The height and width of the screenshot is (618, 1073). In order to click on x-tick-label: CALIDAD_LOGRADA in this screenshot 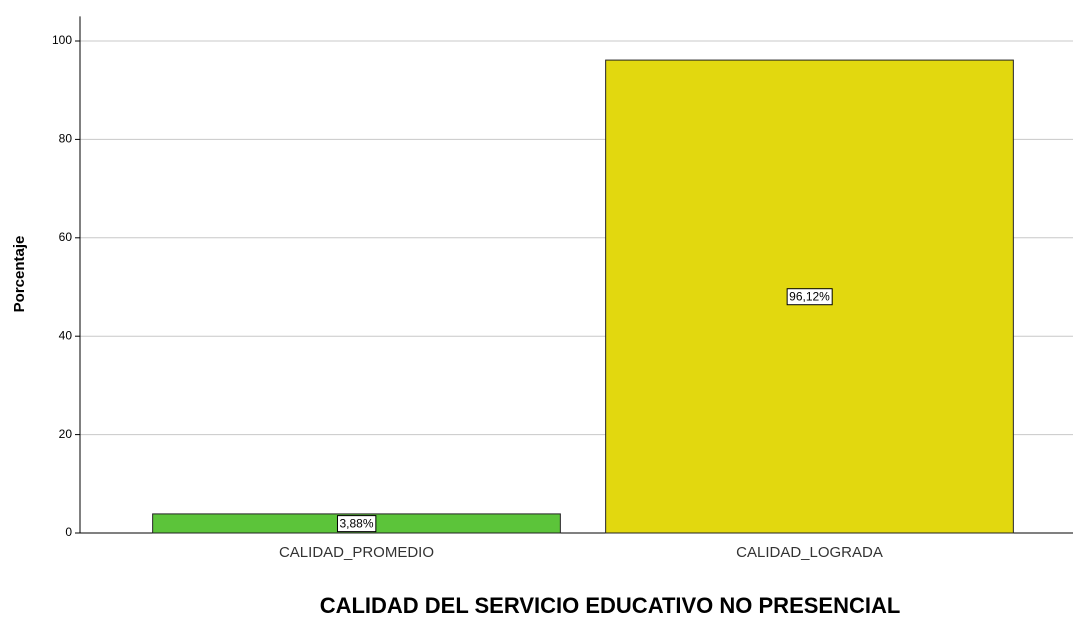, I will do `click(809, 552)`.